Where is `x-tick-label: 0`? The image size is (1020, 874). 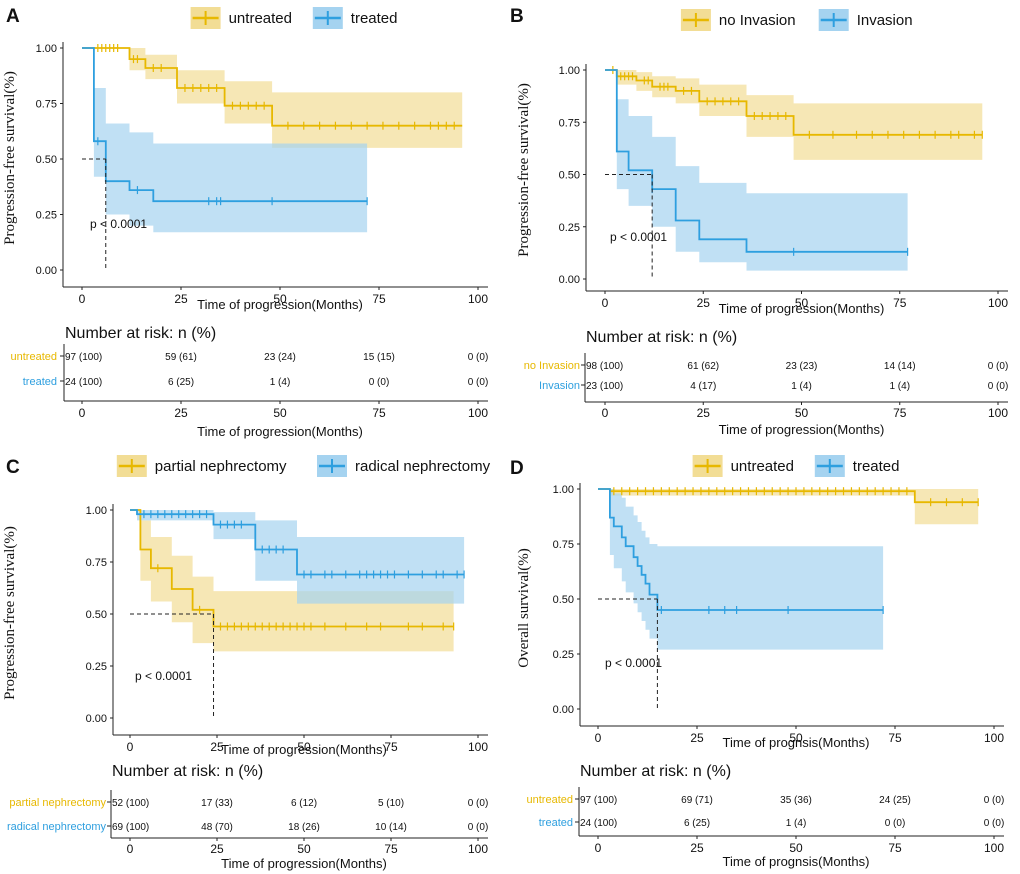
x-tick-label: 0 is located at coordinates (598, 738).